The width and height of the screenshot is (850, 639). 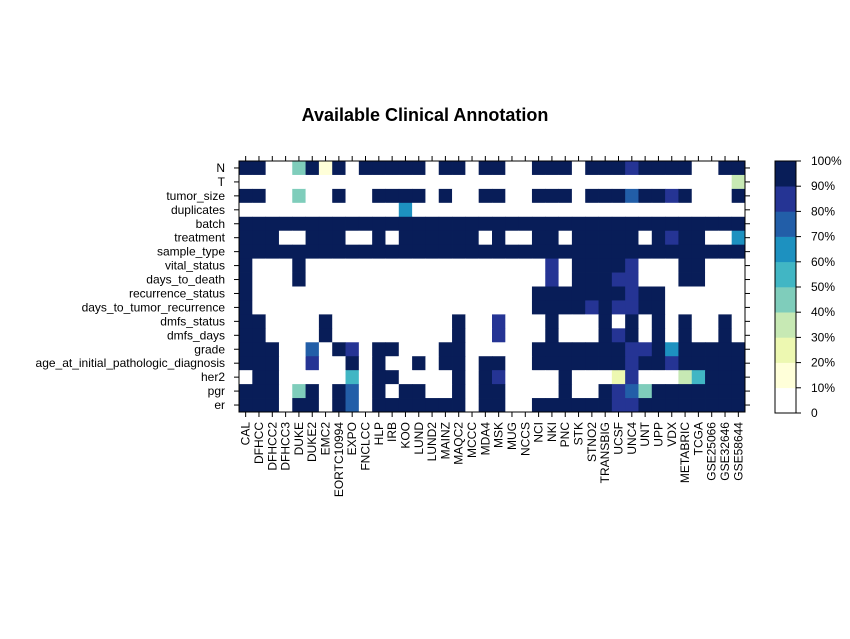 I want to click on column-label: GSE58644, so click(x=738, y=451).